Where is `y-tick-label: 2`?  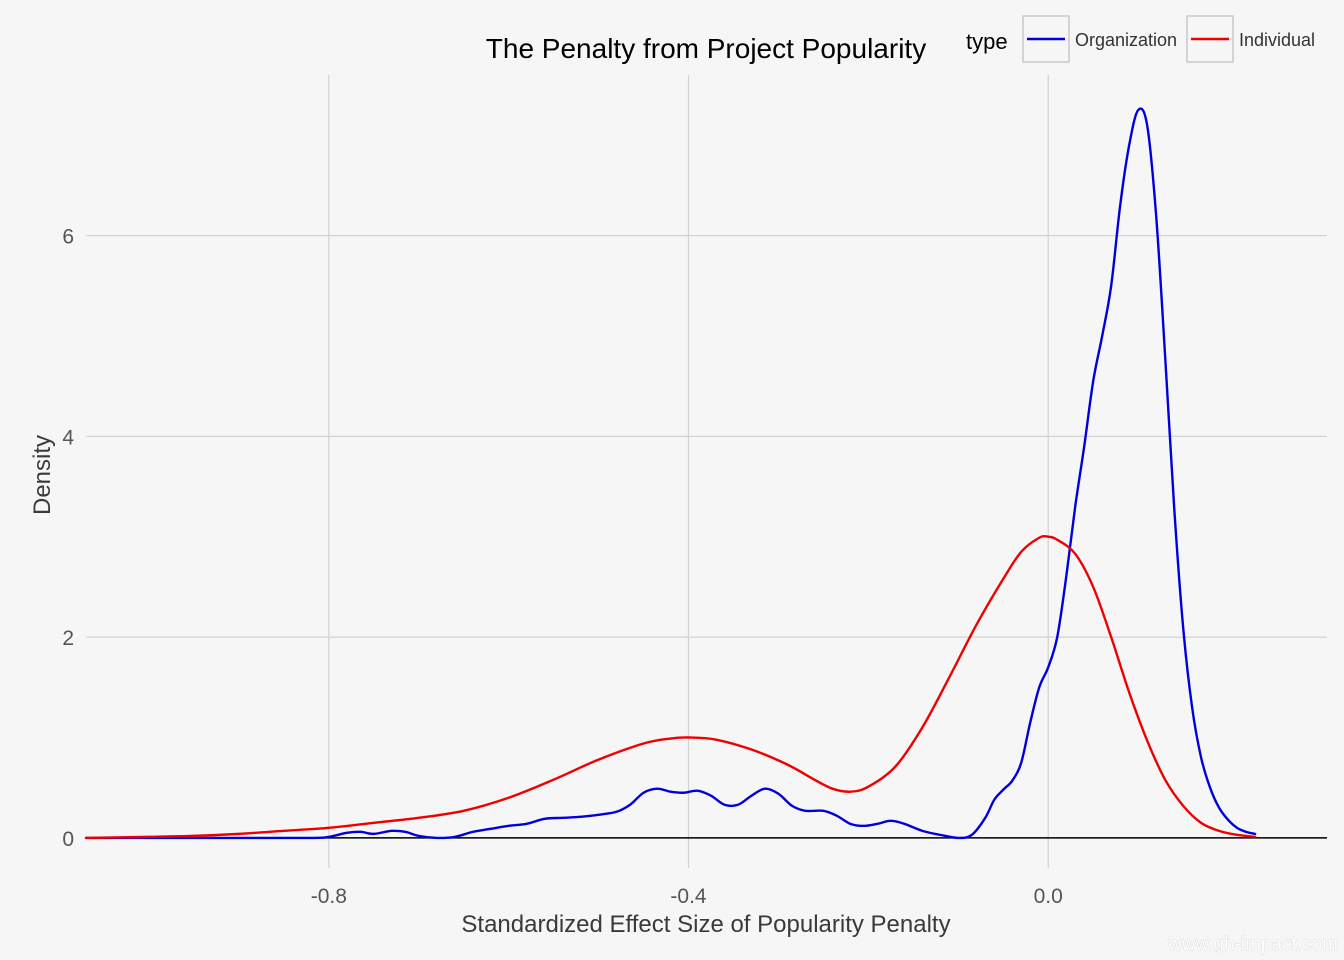 y-tick-label: 2 is located at coordinates (68, 638).